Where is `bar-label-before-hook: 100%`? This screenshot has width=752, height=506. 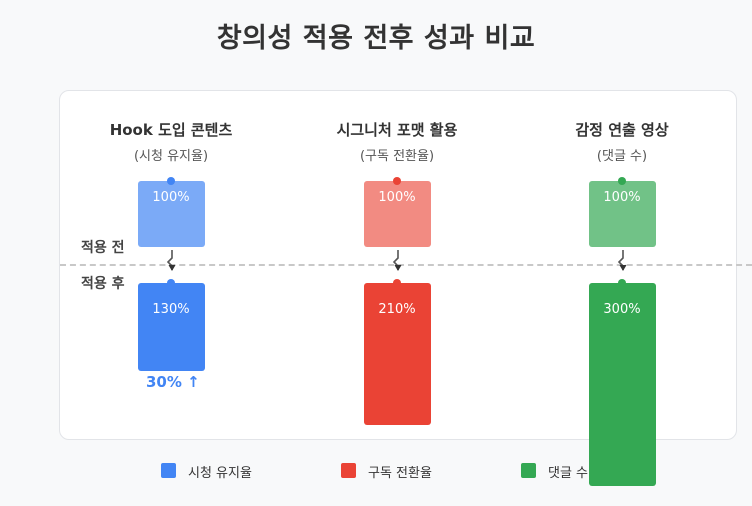 bar-label-before-hook: 100% is located at coordinates (171, 197).